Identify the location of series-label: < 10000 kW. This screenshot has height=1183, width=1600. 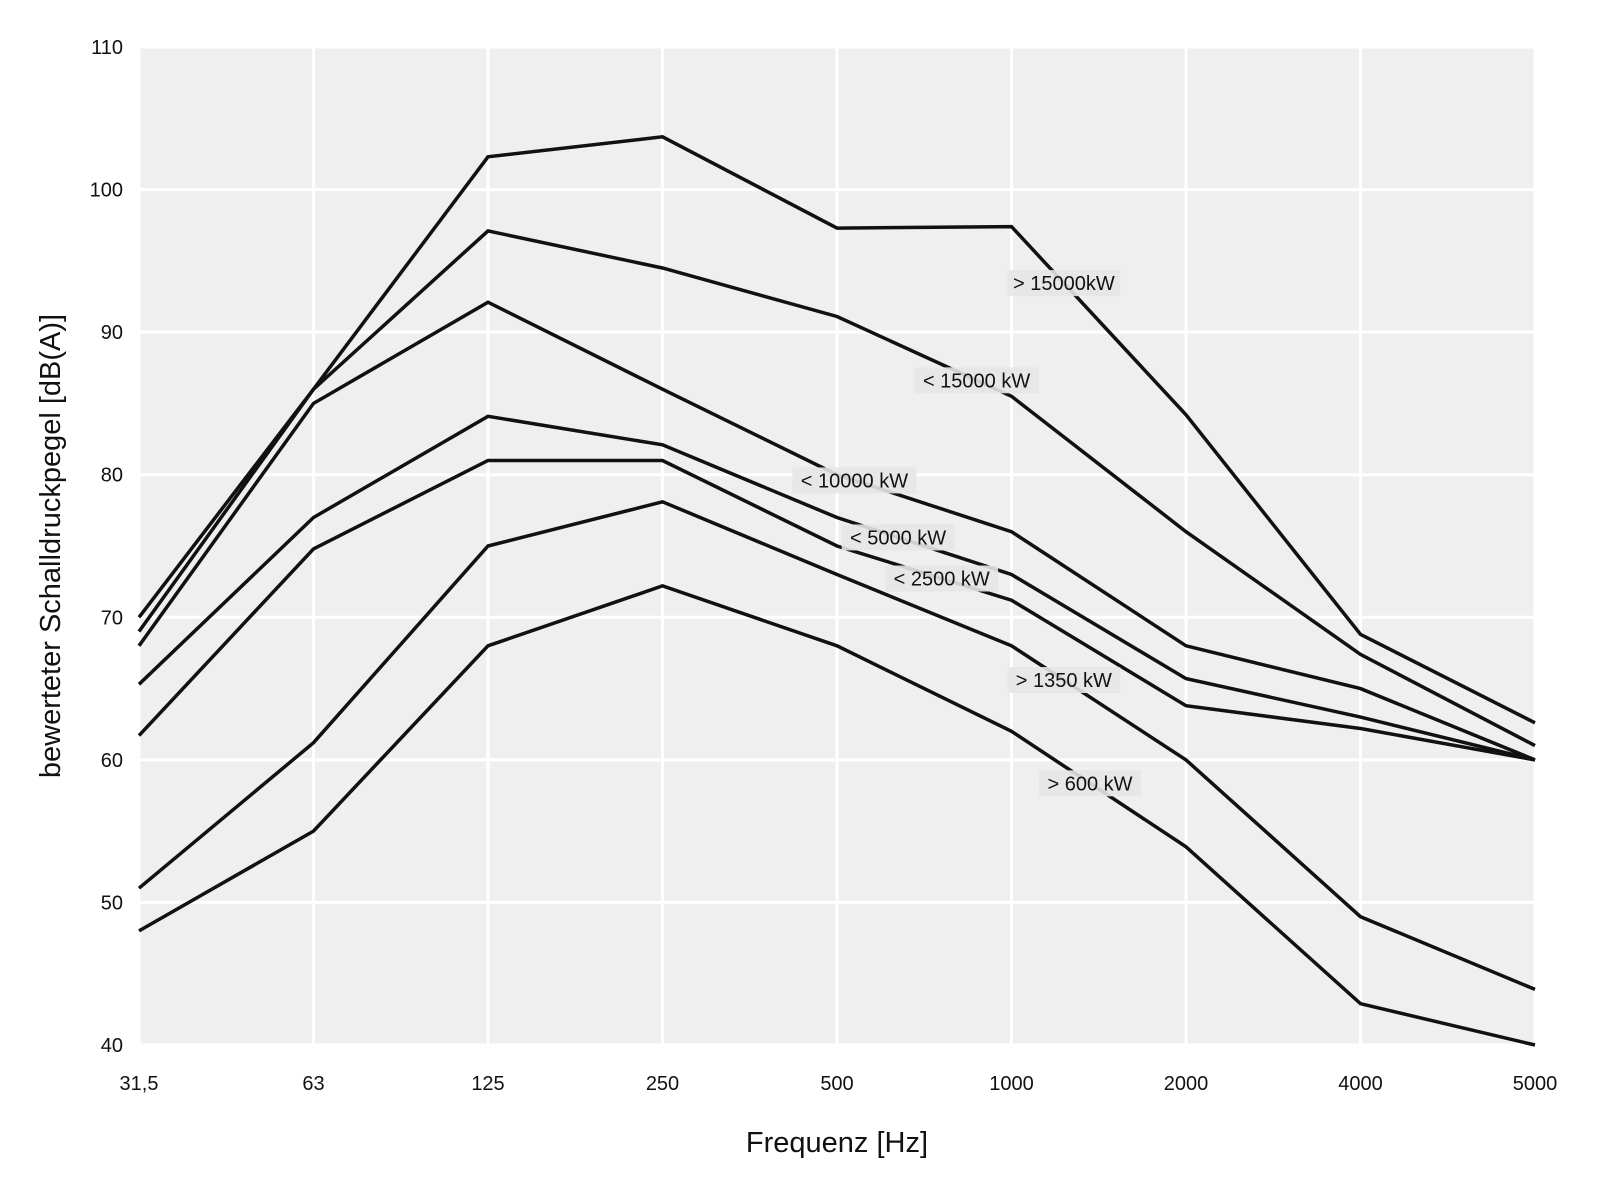
(854, 481).